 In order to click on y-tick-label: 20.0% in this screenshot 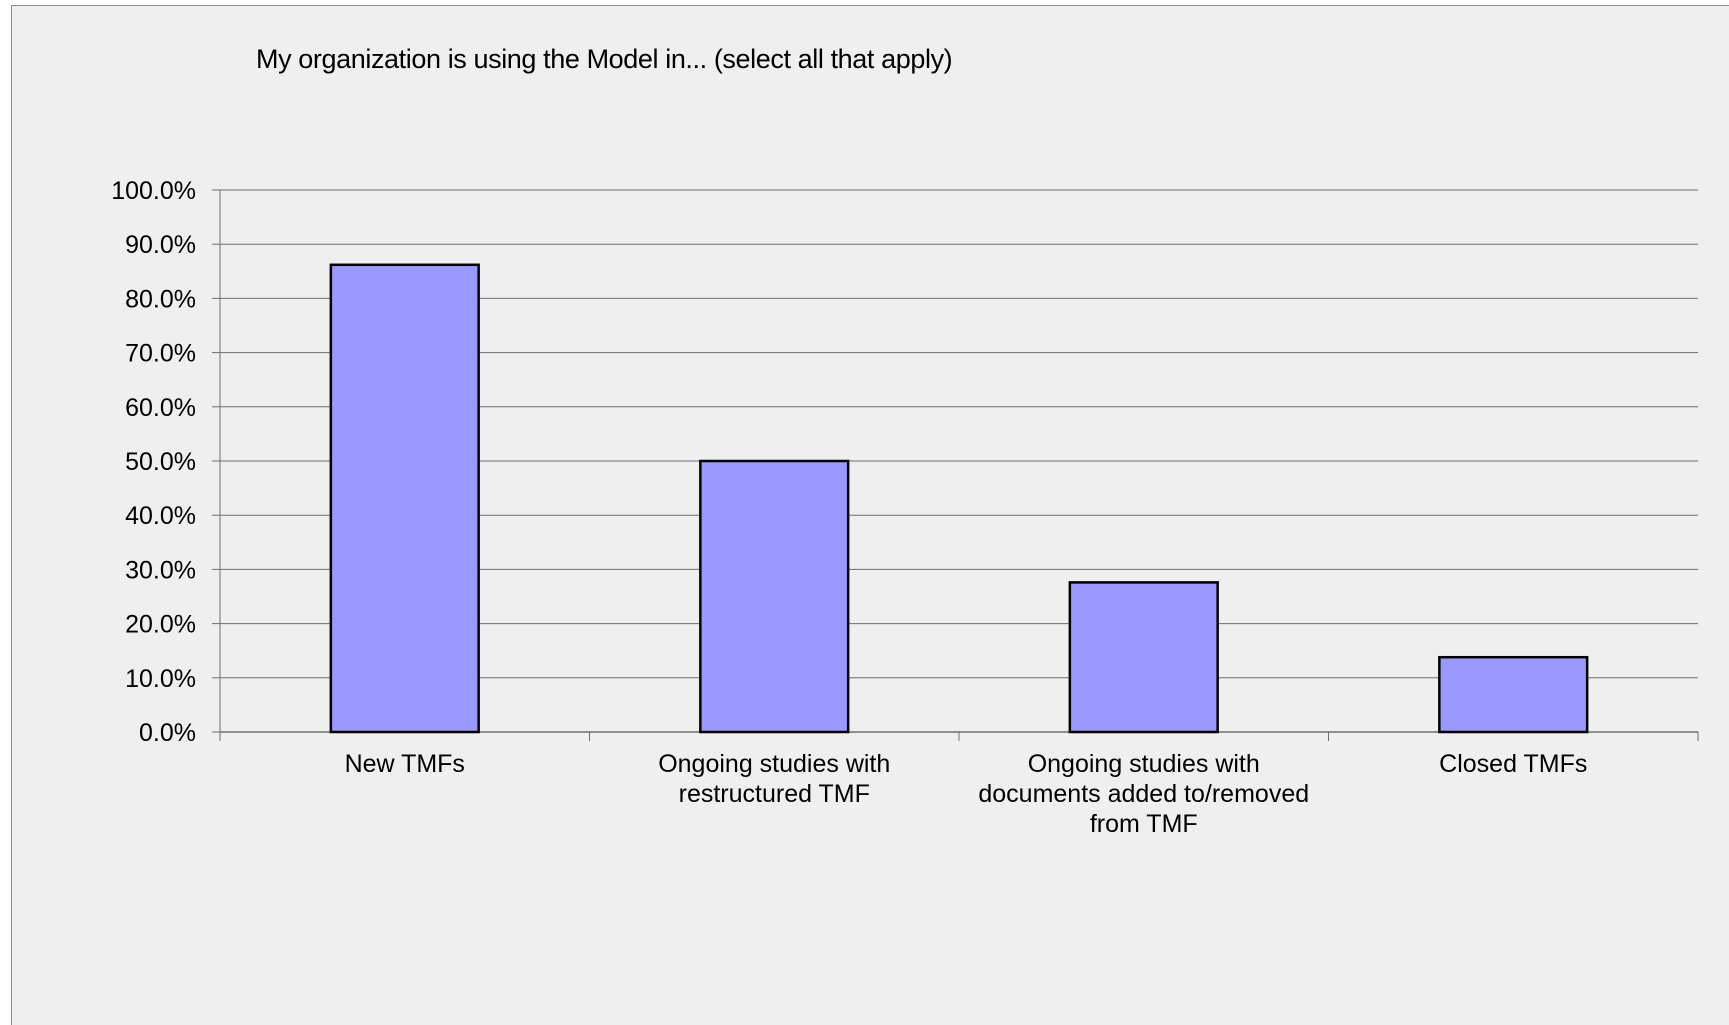, I will do `click(160, 625)`.